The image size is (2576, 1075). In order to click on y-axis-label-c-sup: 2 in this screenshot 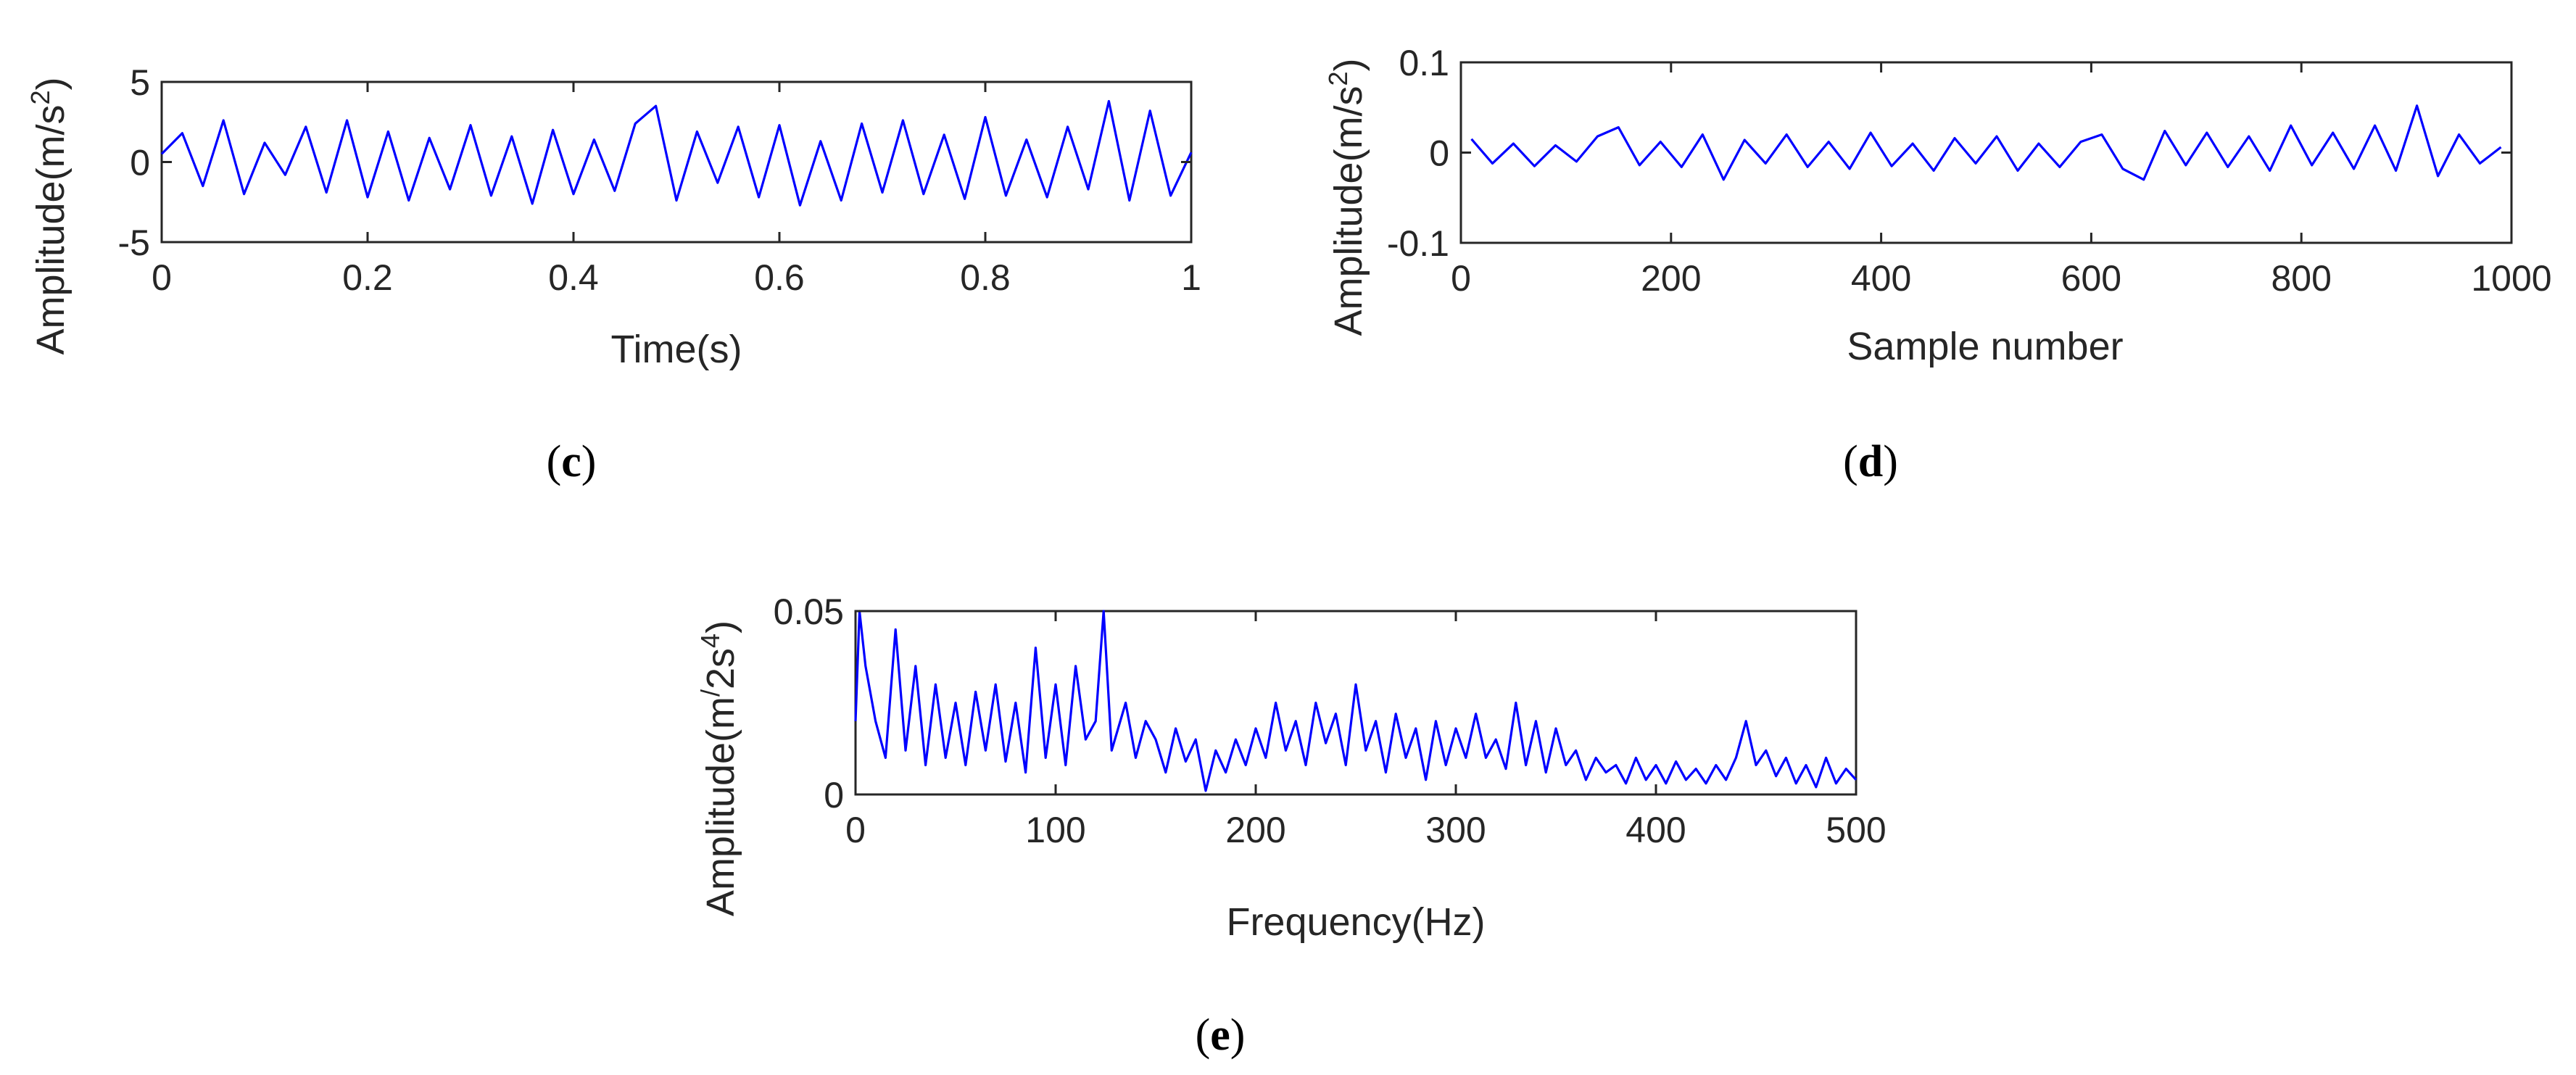, I will do `click(40, 97)`.